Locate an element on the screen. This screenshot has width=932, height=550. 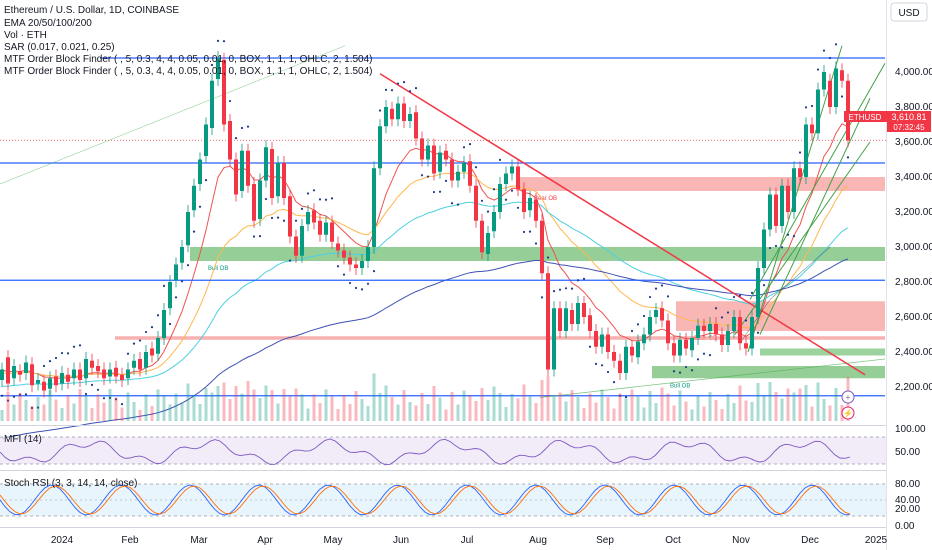
plus-icon-button is located at coordinates (848, 397).